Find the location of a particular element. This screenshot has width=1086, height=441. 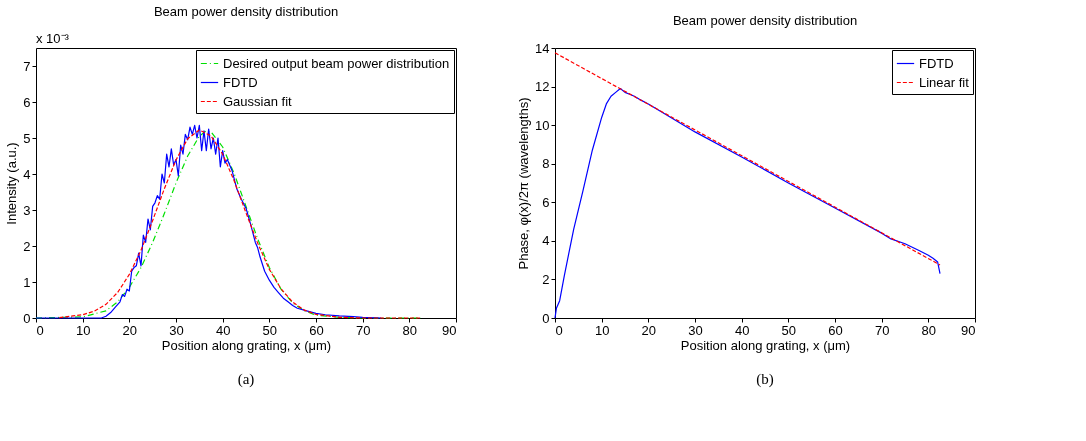

legend-label: Linear fit is located at coordinates (944, 82).